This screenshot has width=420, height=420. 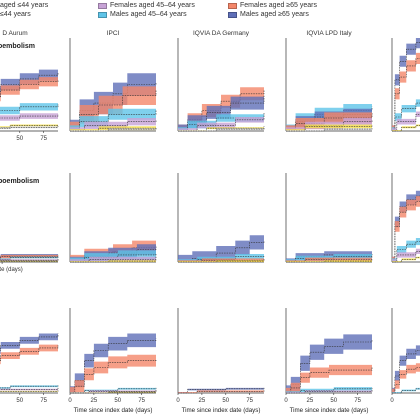 What do you see at coordinates (19, 181) in the screenshot?
I see `section-title: boembolism` at bounding box center [19, 181].